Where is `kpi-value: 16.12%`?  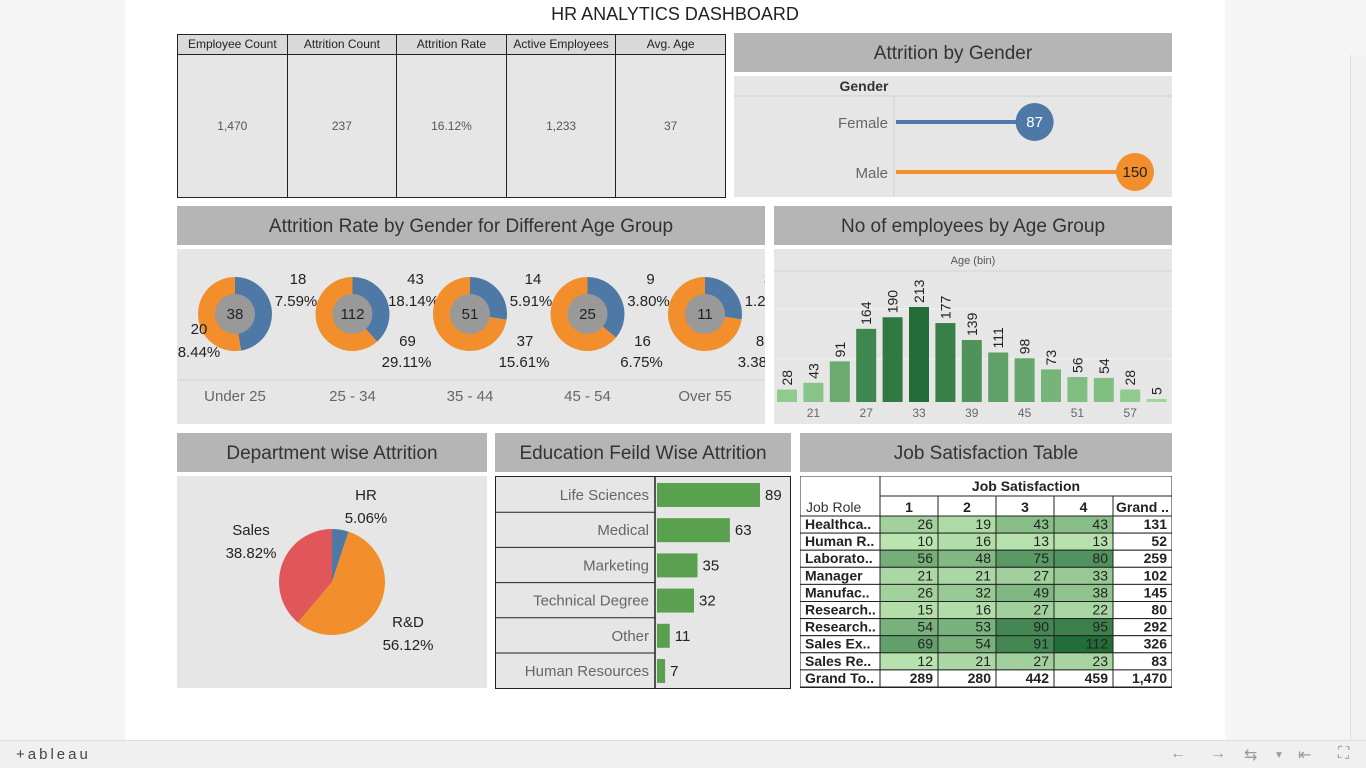 kpi-value: 16.12% is located at coordinates (451, 126).